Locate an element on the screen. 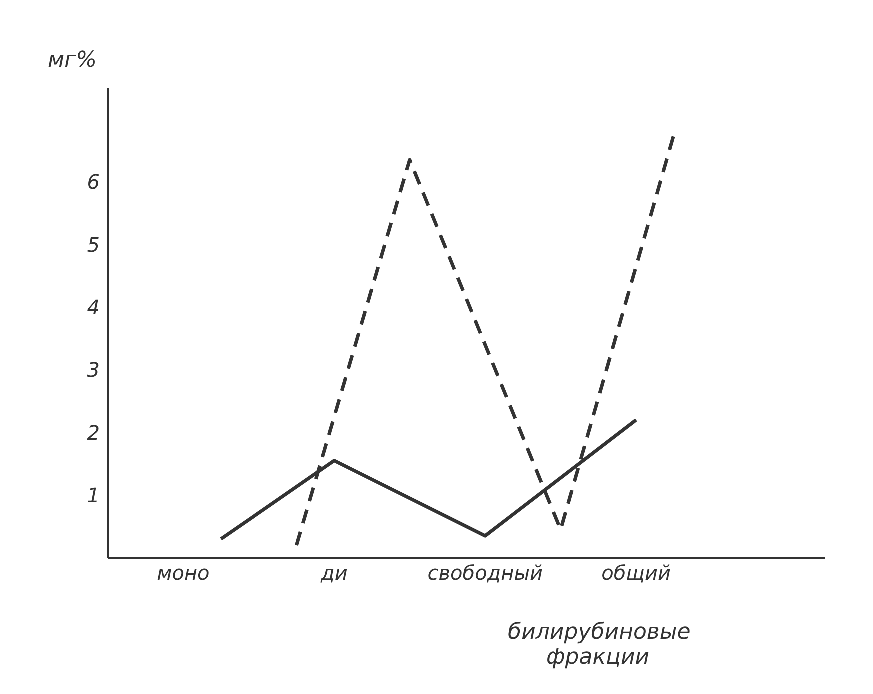 This screenshot has width=873, height=694. y-tick-label: 5 is located at coordinates (93, 244).